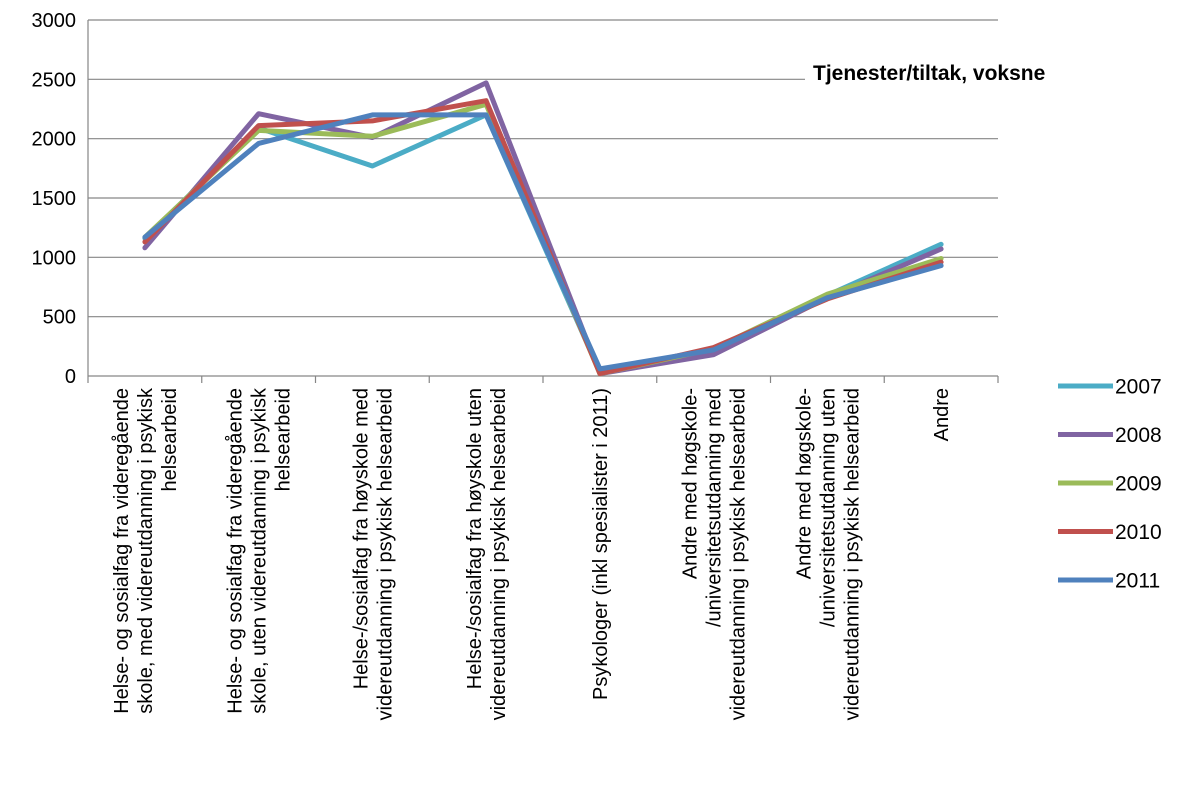 This screenshot has height=805, width=1180. I want to click on y-tick-label: 3000, so click(54, 21).